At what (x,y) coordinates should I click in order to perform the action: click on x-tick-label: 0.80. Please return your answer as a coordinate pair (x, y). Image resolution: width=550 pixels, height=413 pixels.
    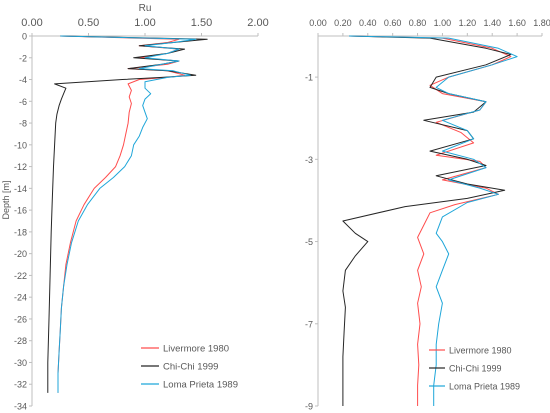
    Looking at the image, I should click on (418, 23).